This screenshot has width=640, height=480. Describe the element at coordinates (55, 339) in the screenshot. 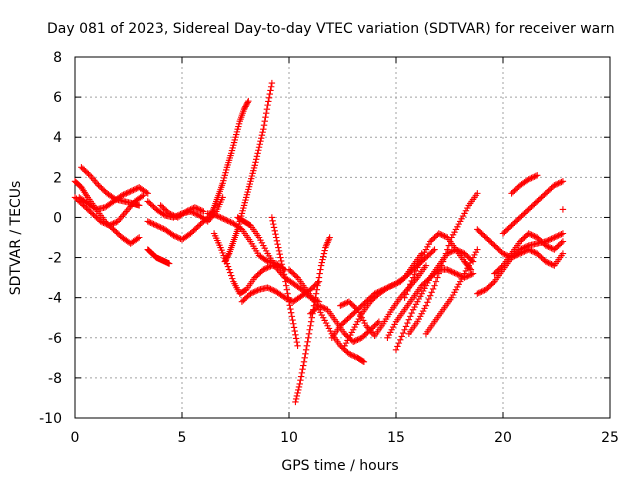

I see `y-tick-label: -6` at that location.